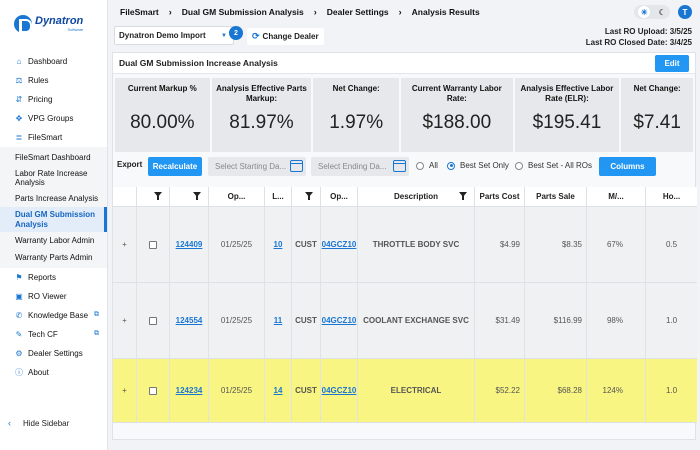  What do you see at coordinates (285, 36) in the screenshot?
I see `change-dealer-button: ⟳ Change Dealer` at bounding box center [285, 36].